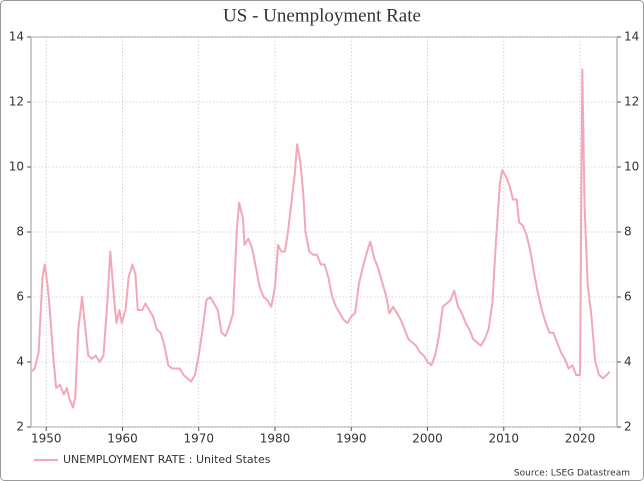  I want to click on y-tick-label-right: 10, so click(631, 167).